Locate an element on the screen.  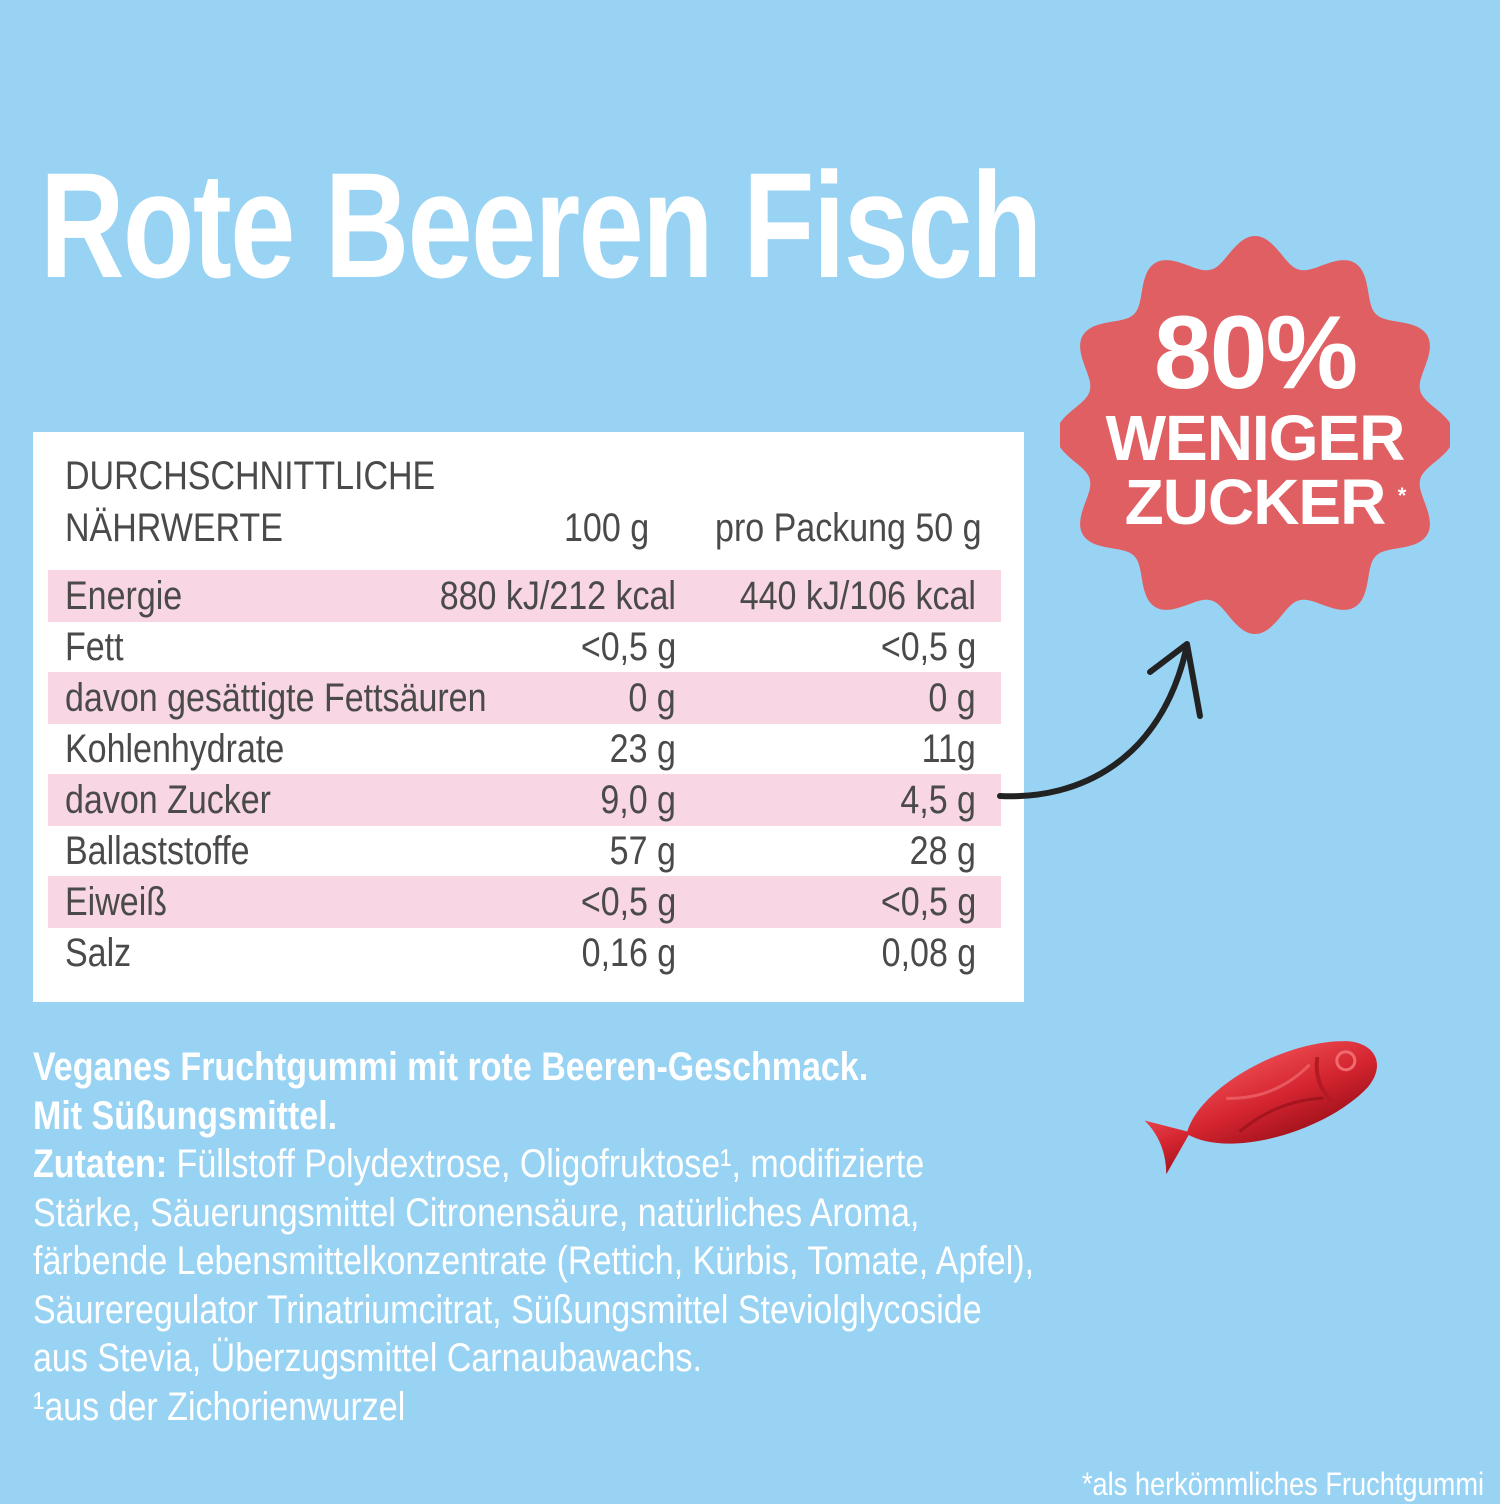
badge-scalloped-icon is located at coordinates (1255, 435).